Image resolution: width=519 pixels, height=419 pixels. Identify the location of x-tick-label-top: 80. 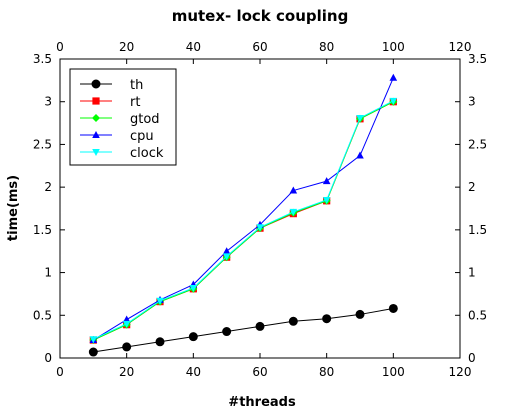
(326, 47).